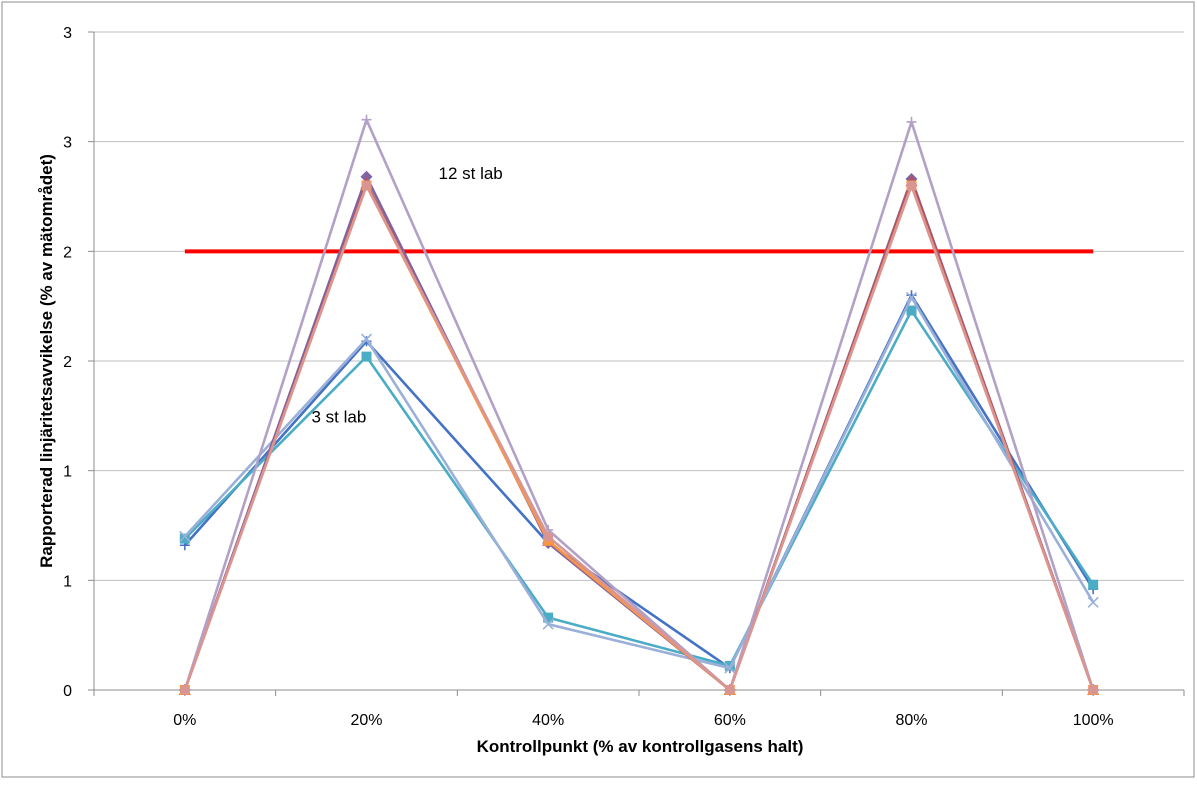 The height and width of the screenshot is (785, 1197). I want to click on annotations: 12 st lab 3 st lab, so click(407, 295).